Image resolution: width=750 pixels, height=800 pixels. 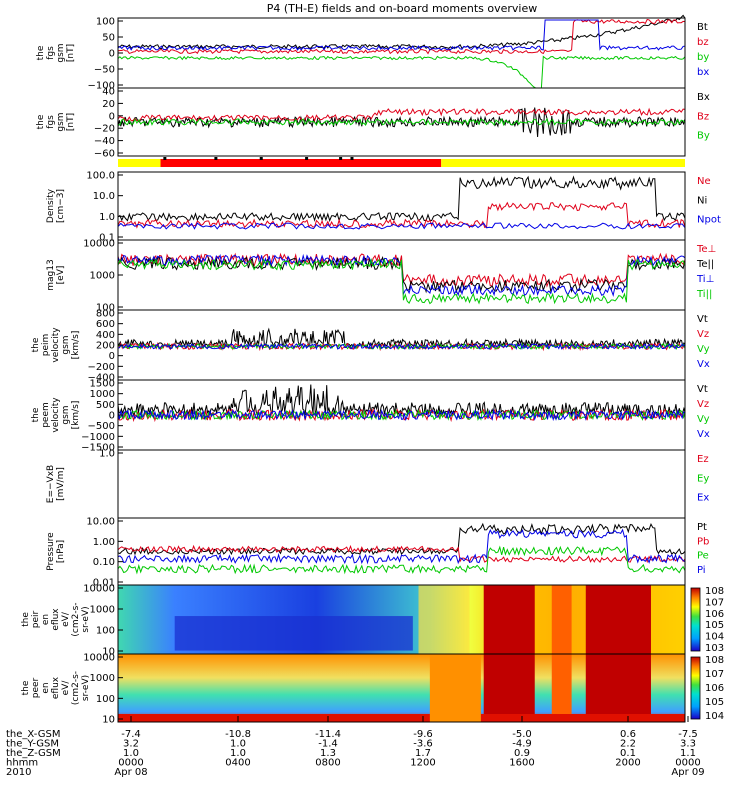 I want to click on footer-value: 1.1, so click(x=688, y=753).